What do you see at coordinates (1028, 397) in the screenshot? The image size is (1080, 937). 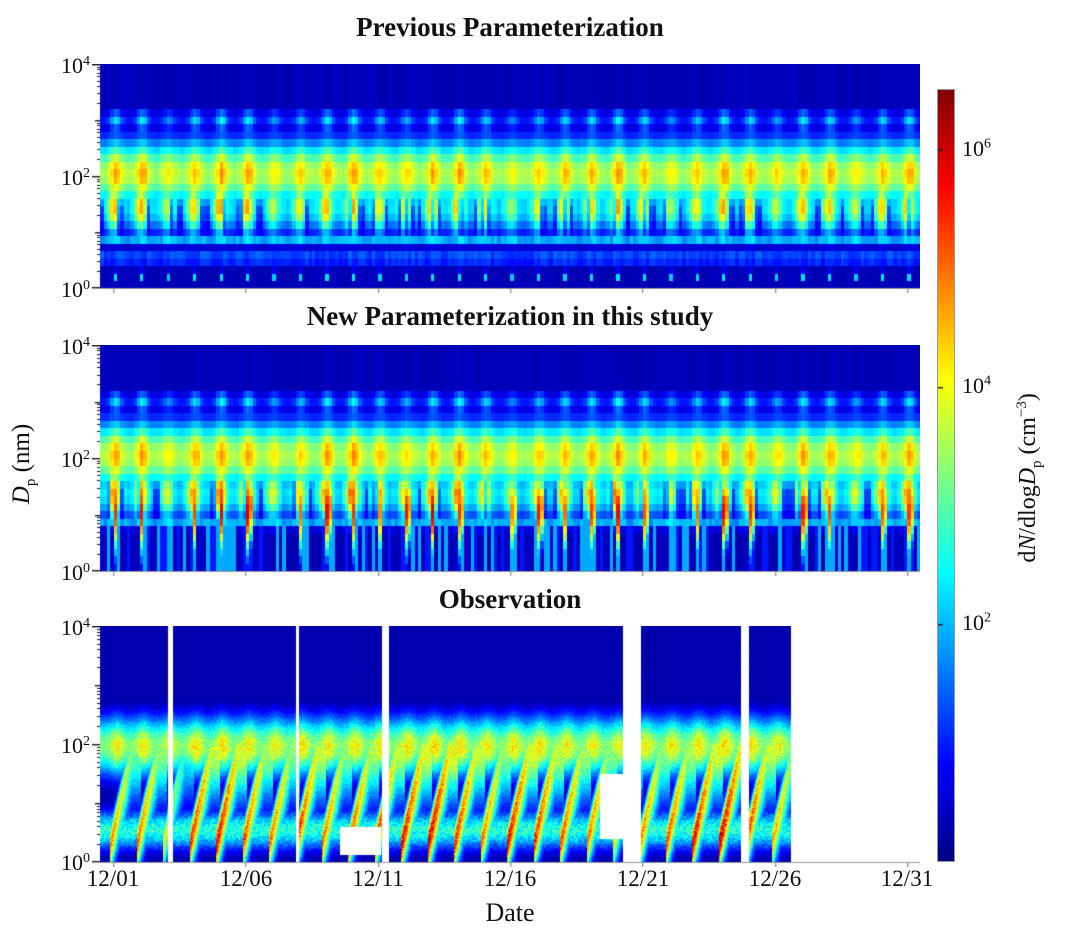 I see `cb-label-part: )` at bounding box center [1028, 397].